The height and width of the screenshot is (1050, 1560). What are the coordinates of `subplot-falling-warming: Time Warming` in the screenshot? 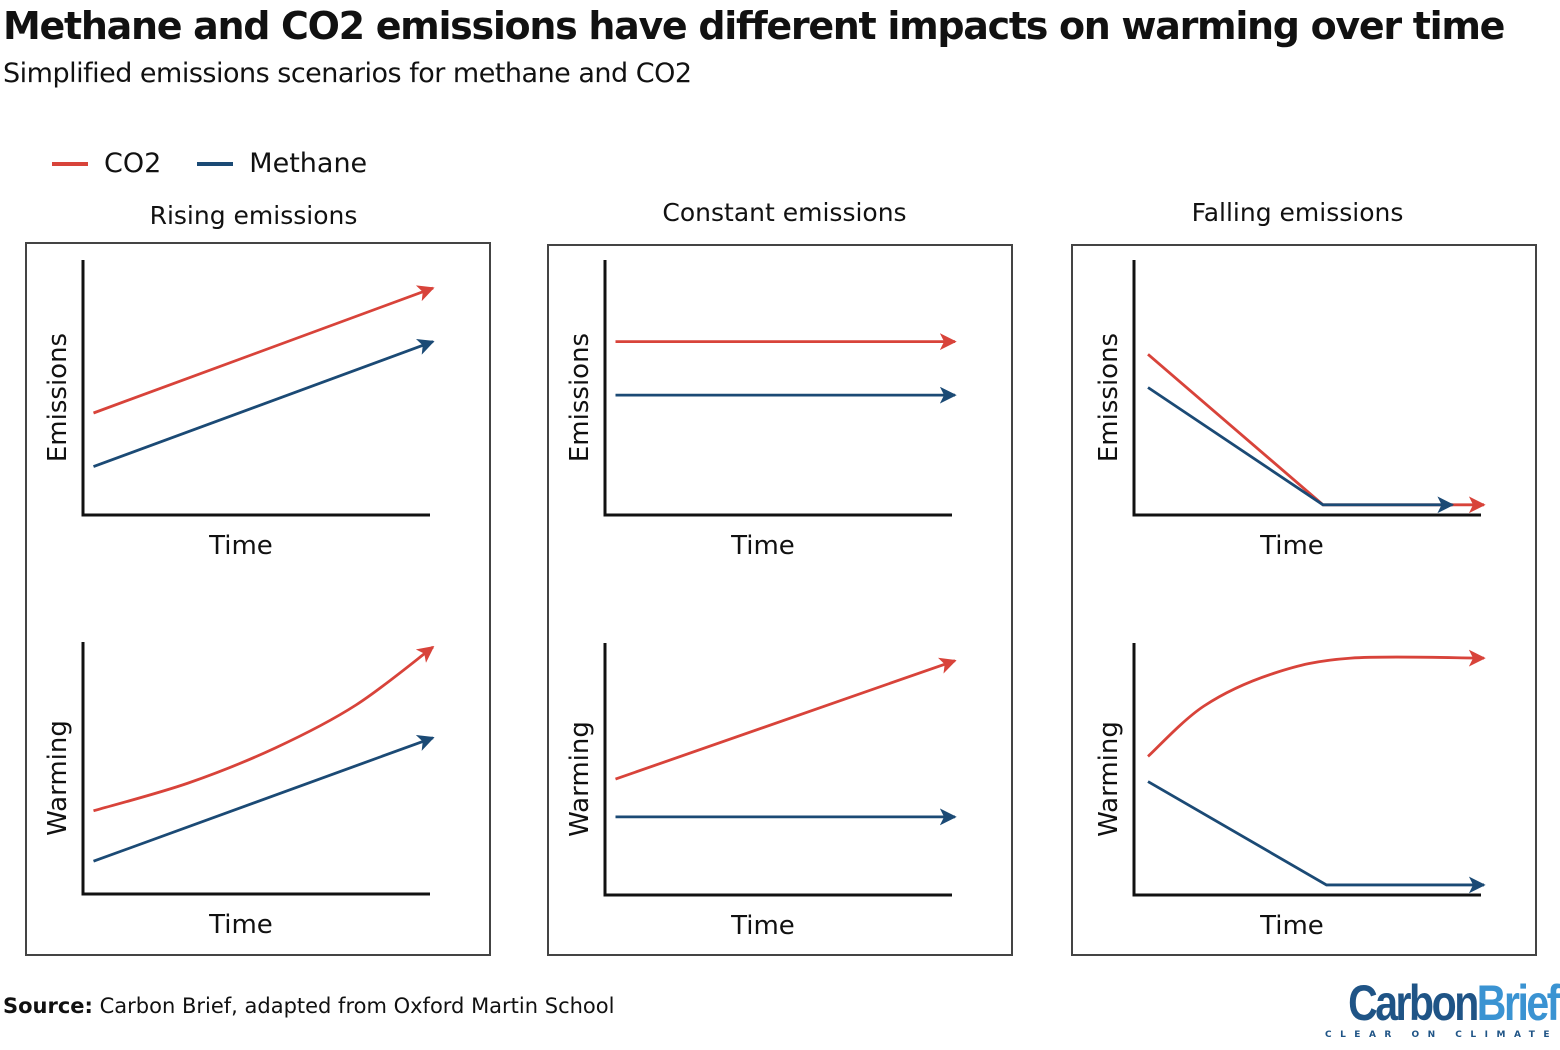 It's located at (1290, 792).